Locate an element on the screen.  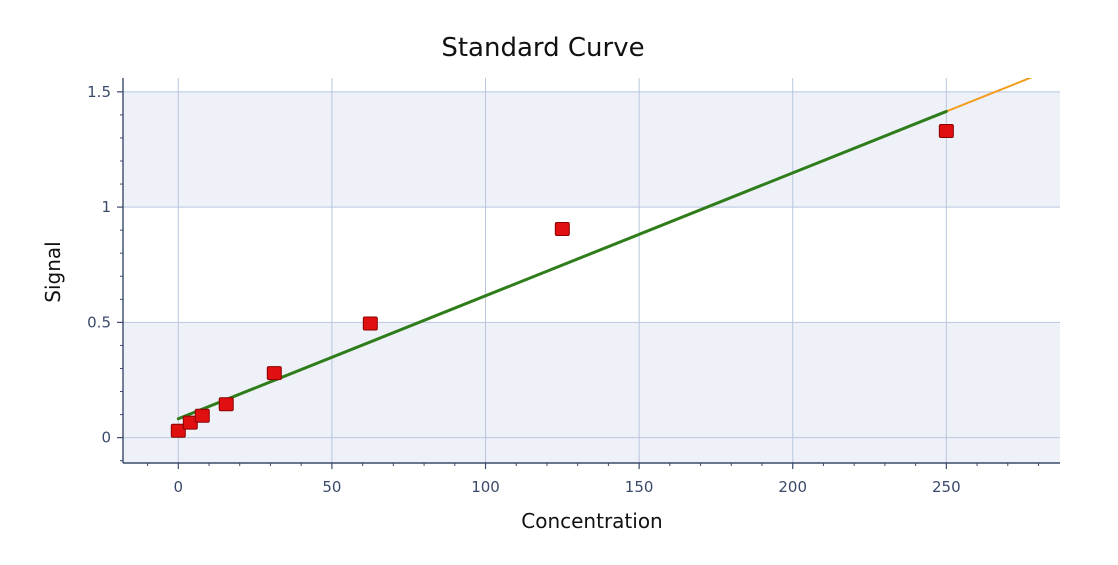
x-tick-label: 250 is located at coordinates (946, 487).